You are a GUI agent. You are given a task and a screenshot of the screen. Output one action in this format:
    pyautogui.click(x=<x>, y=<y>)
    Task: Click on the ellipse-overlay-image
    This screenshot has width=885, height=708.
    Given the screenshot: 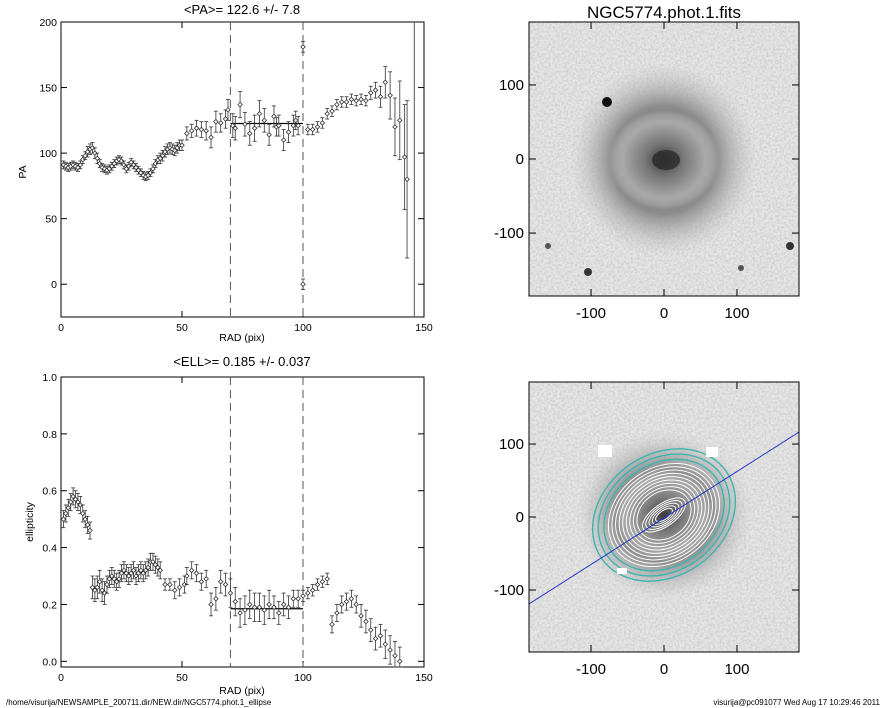 What is the action you would take?
    pyautogui.click(x=664, y=517)
    